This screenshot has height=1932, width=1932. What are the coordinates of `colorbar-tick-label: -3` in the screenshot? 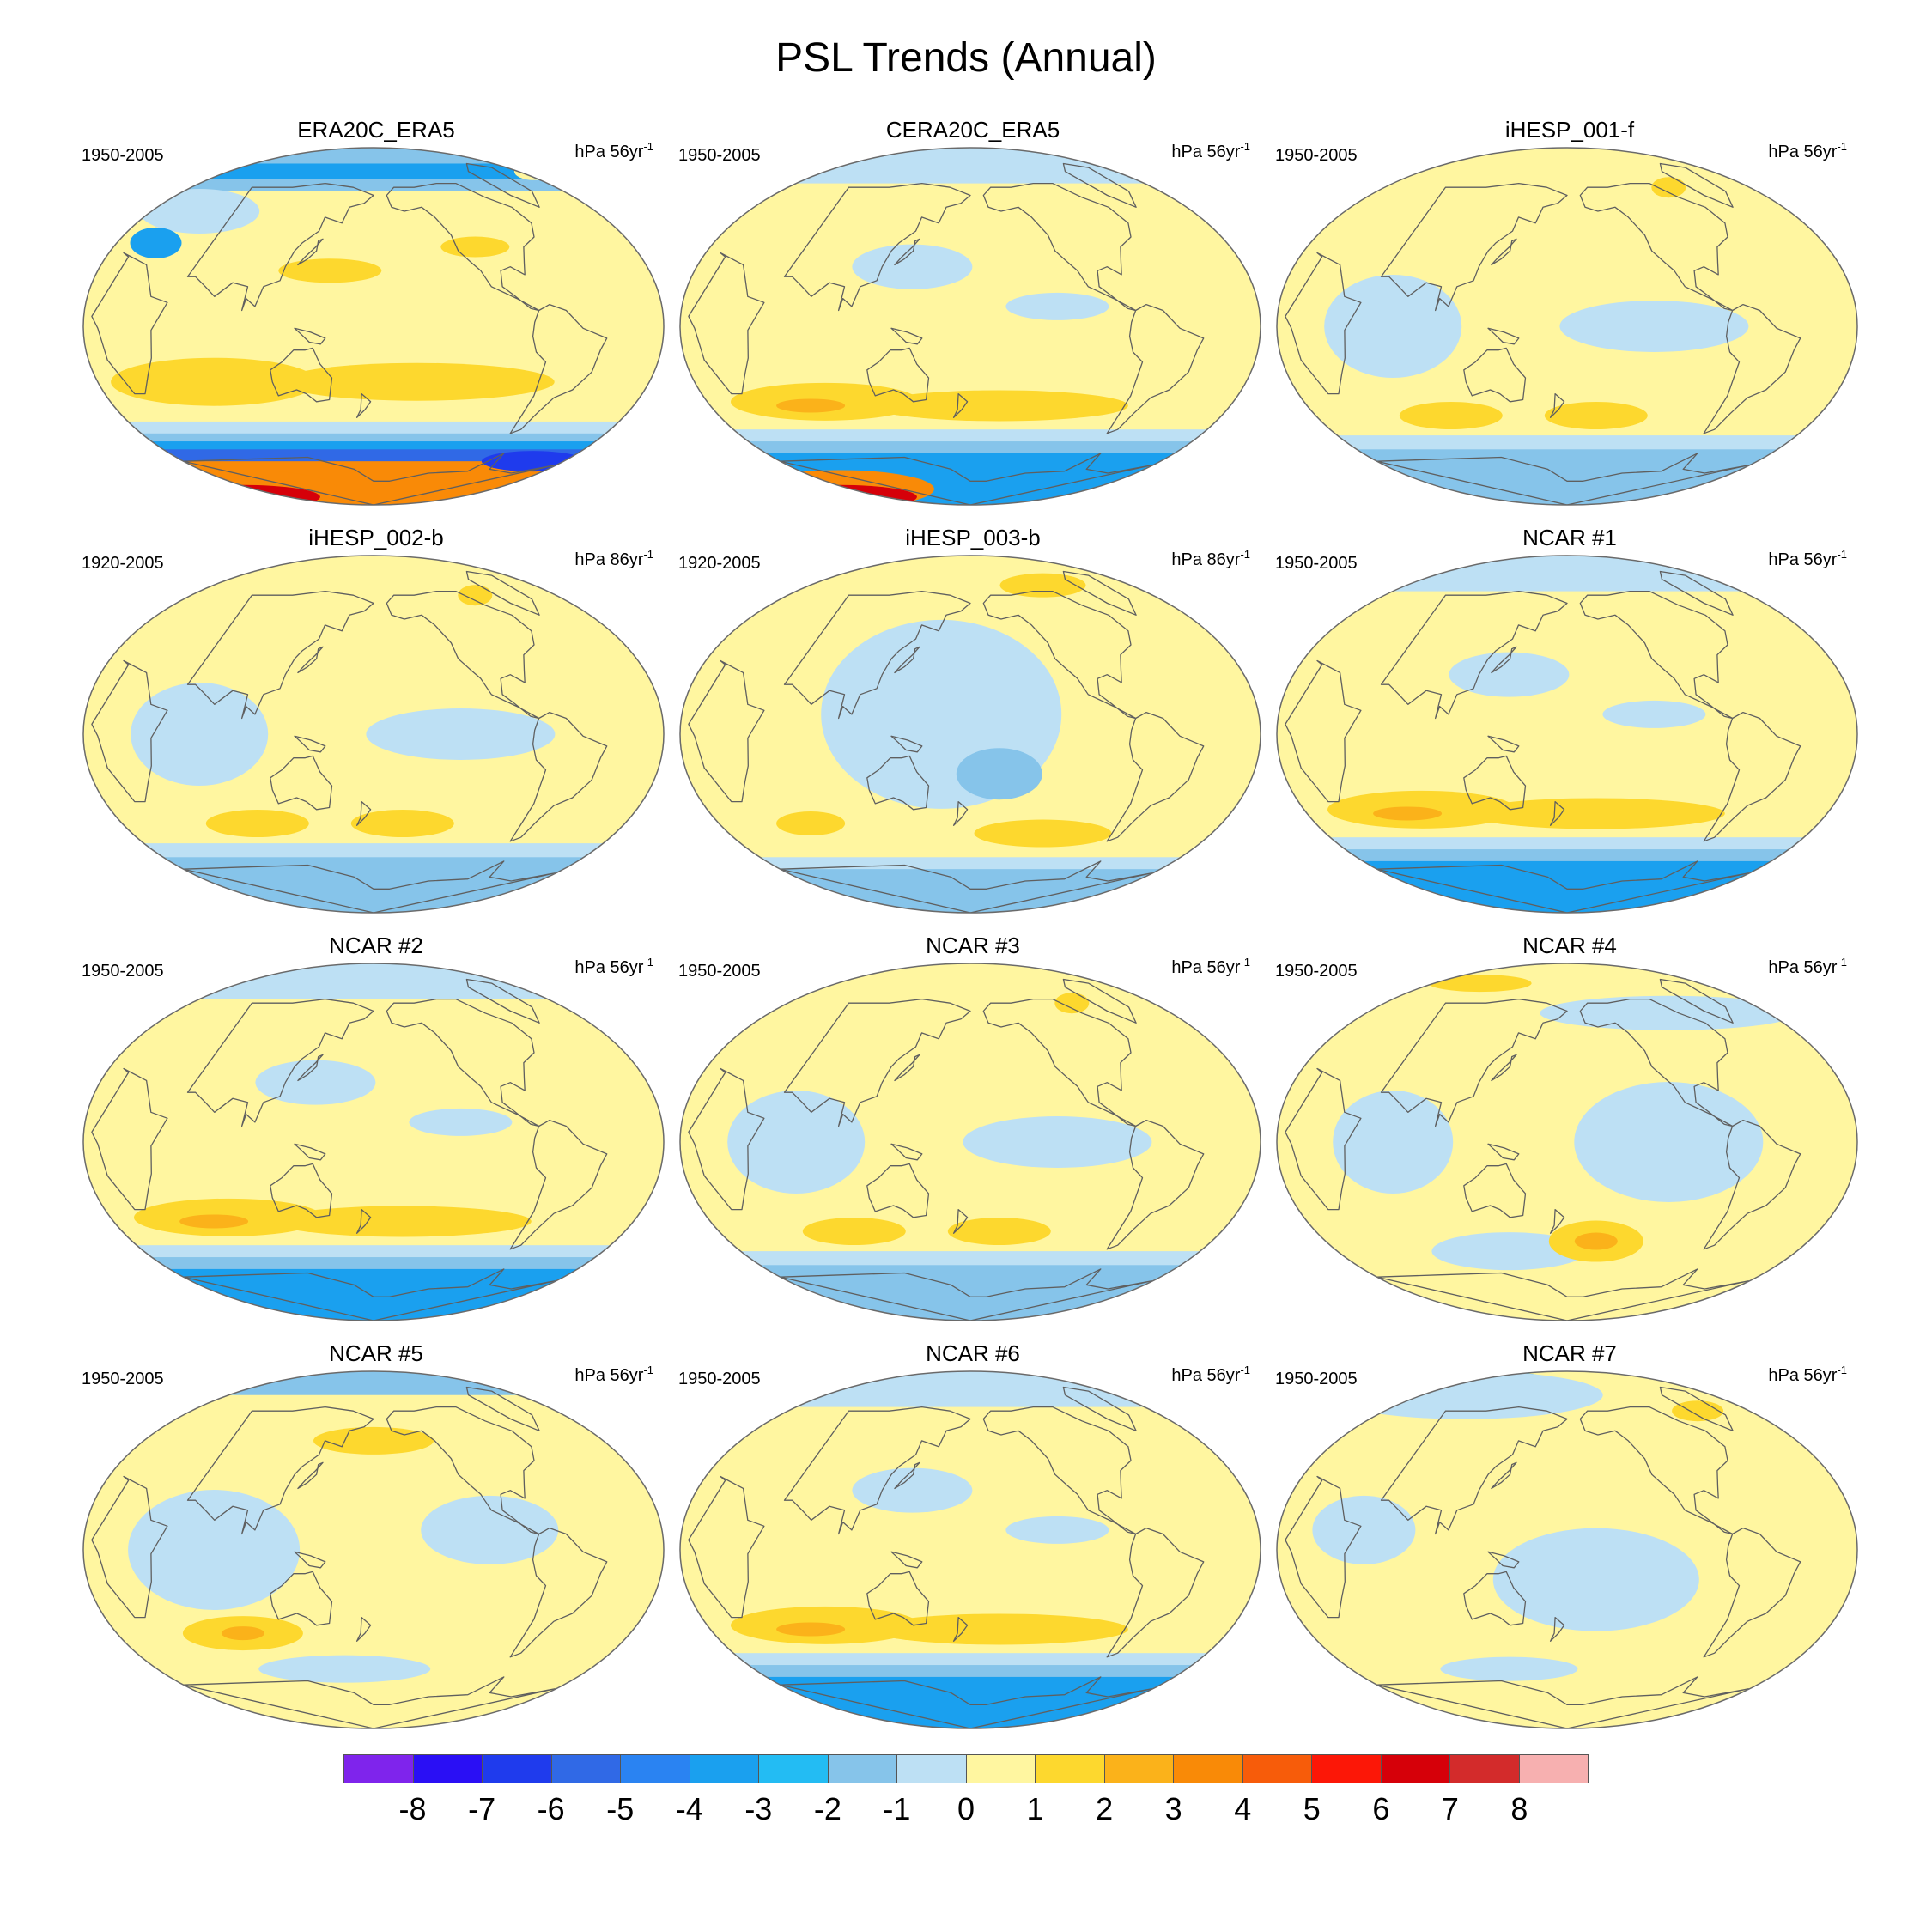 It's located at (759, 1808).